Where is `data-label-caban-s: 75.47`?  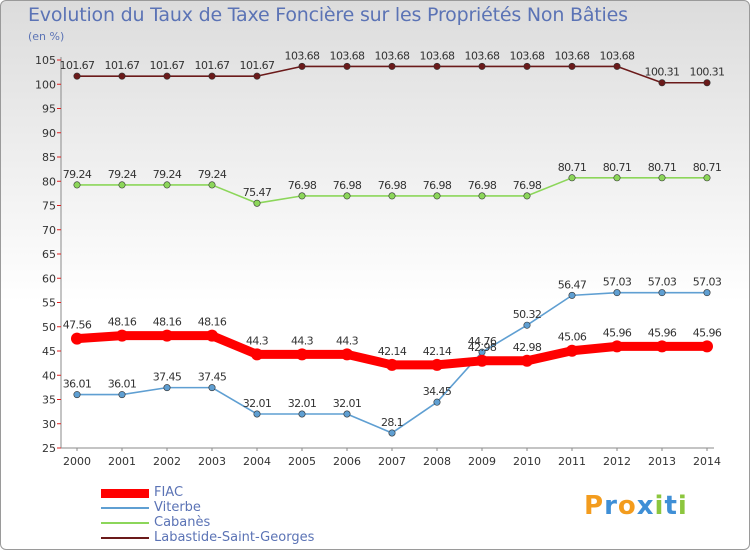
data-label-caban-s: 75.47 is located at coordinates (257, 192).